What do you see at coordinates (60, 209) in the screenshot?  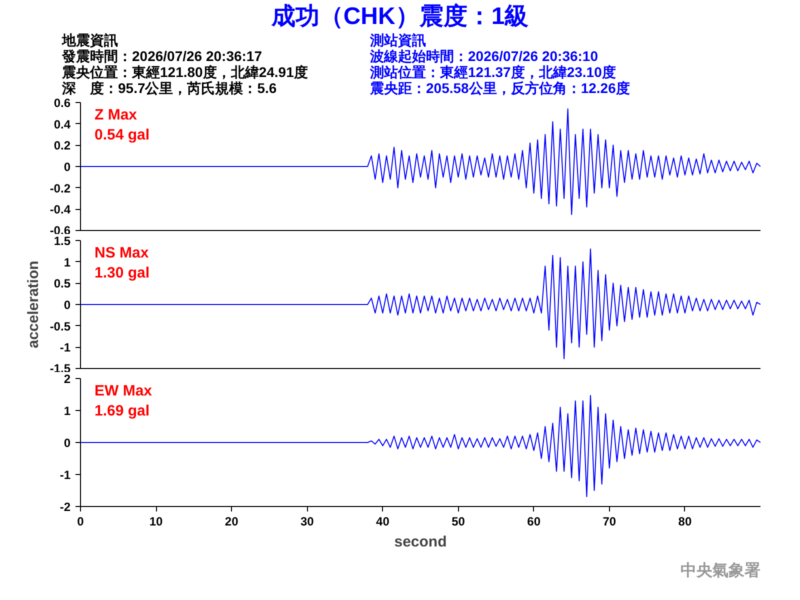 I see `y-tick-label: -0.4` at bounding box center [60, 209].